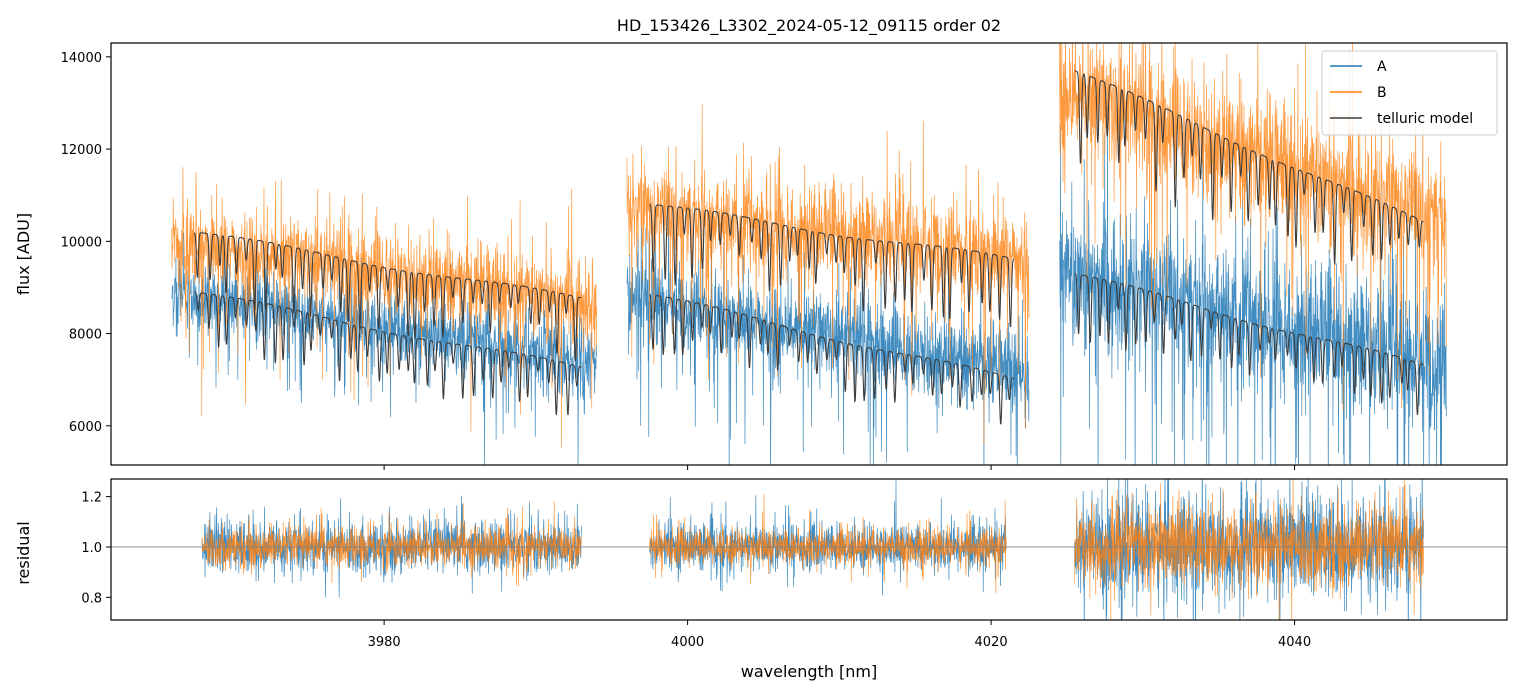  I want to click on top-y-axis: 6000 8000 10000 12000 14000, so click(86, 243).